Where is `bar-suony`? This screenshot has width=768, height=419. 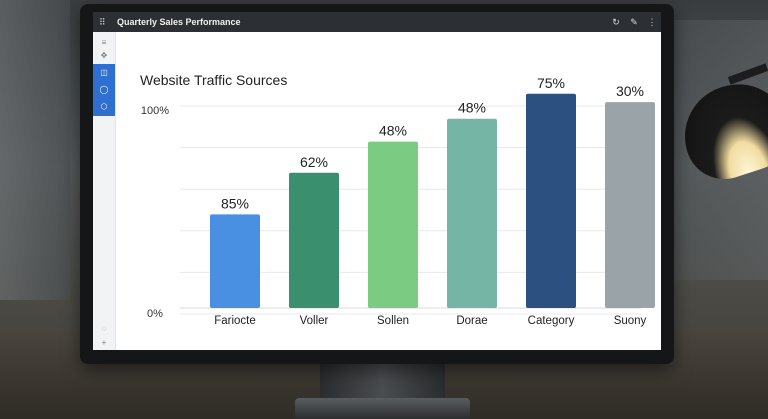
bar-suony is located at coordinates (630, 205).